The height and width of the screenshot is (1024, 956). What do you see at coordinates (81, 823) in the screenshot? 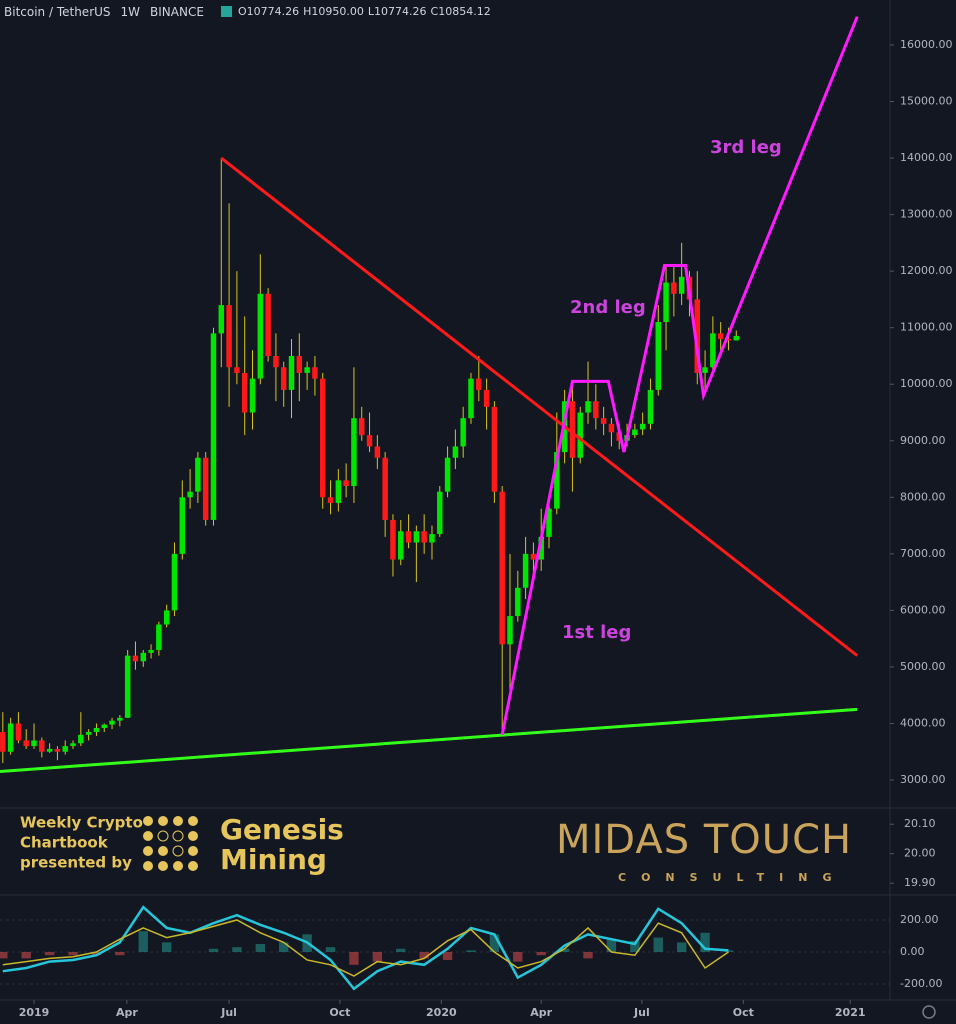
I see `logo-text: Weekly Crypto` at bounding box center [81, 823].